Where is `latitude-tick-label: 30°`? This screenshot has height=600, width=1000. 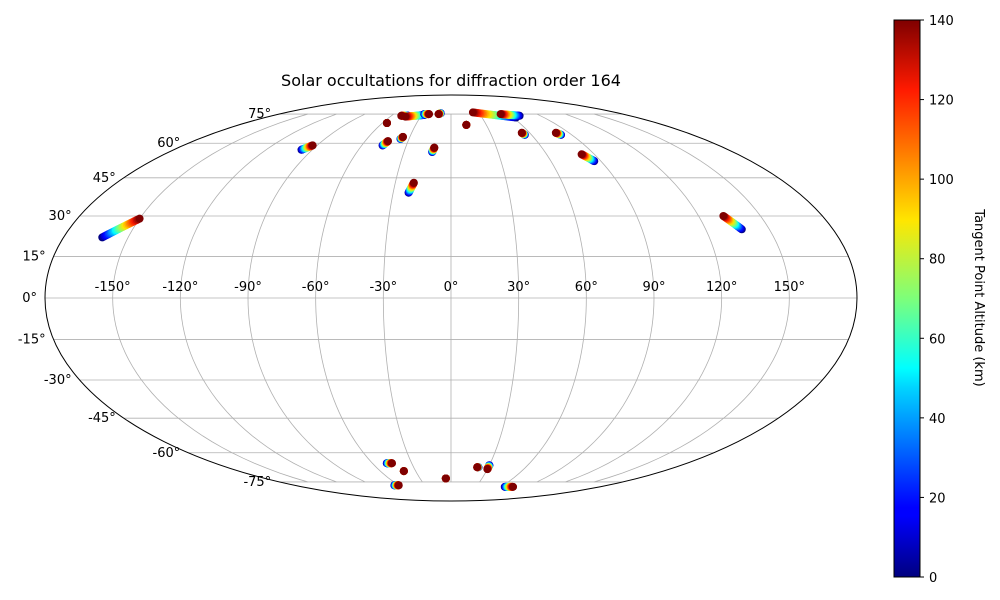
latitude-tick-label: 30° is located at coordinates (60, 216).